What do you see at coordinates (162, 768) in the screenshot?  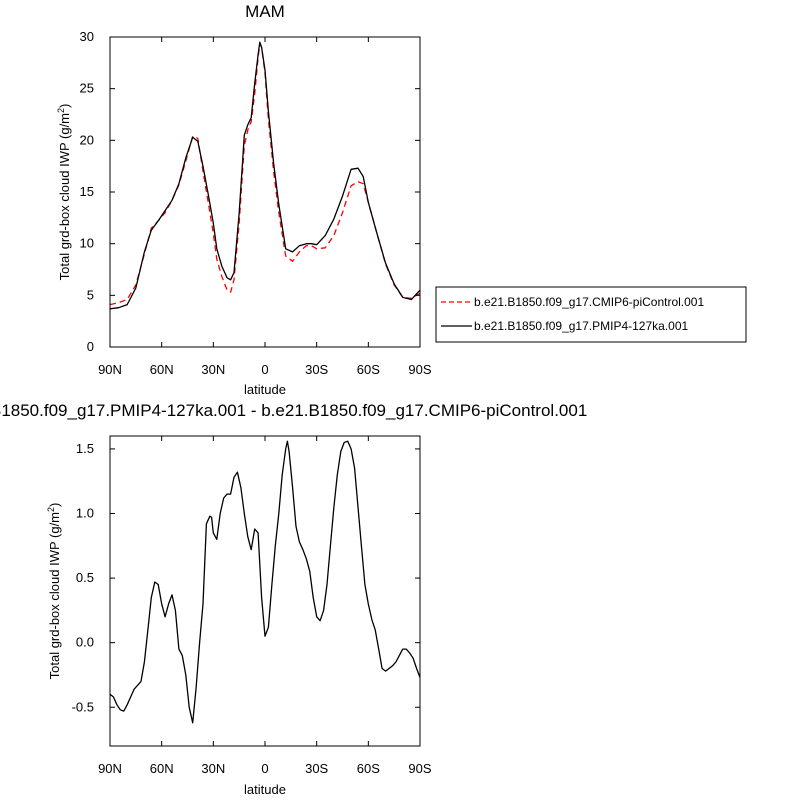 I see `bottom-chart-x-tick-label: 60N` at bounding box center [162, 768].